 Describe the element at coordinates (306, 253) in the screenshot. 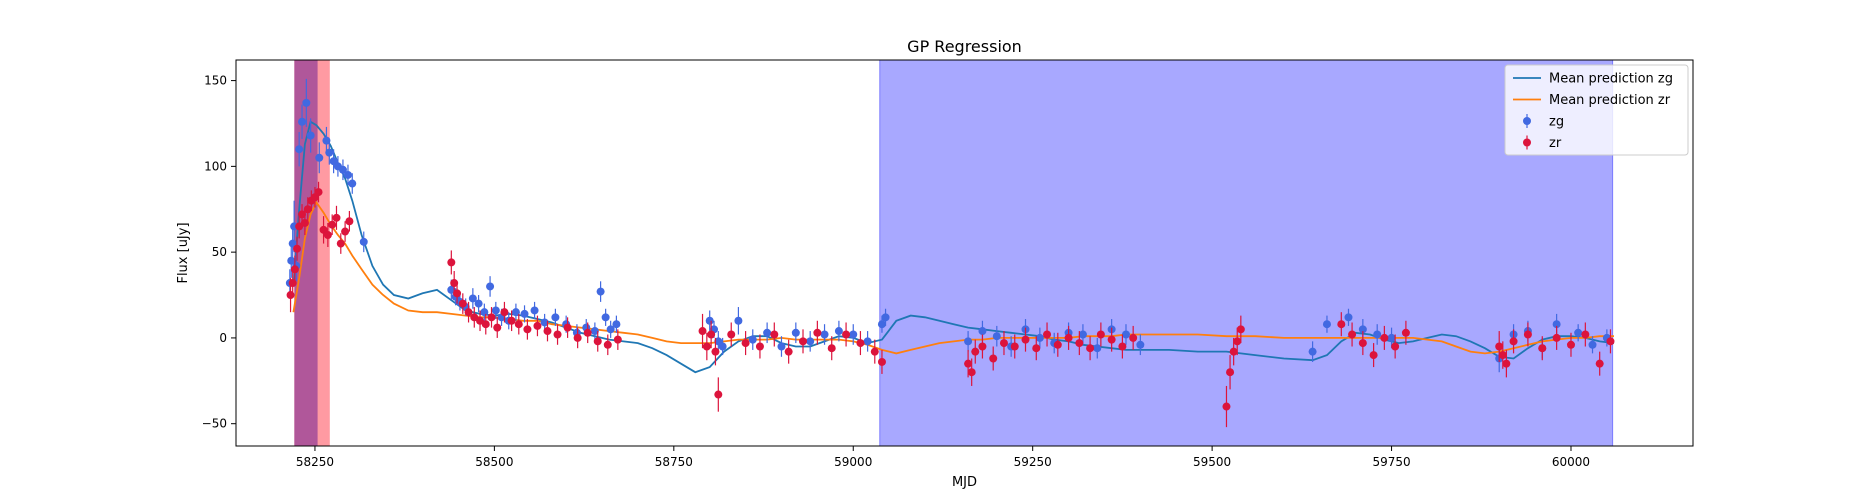

I see `shaded-region` at that location.